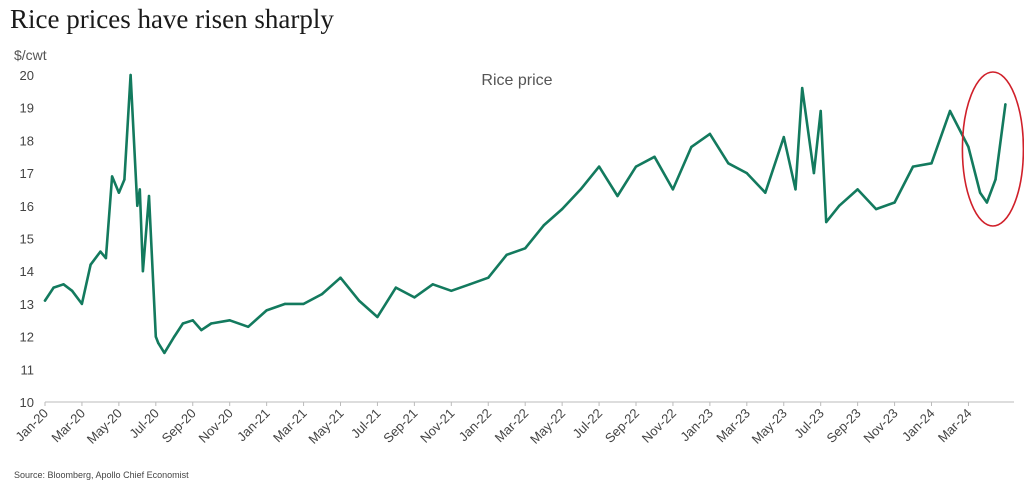  Describe the element at coordinates (28, 369) in the screenshot. I see `y-tick-label: 11` at that location.